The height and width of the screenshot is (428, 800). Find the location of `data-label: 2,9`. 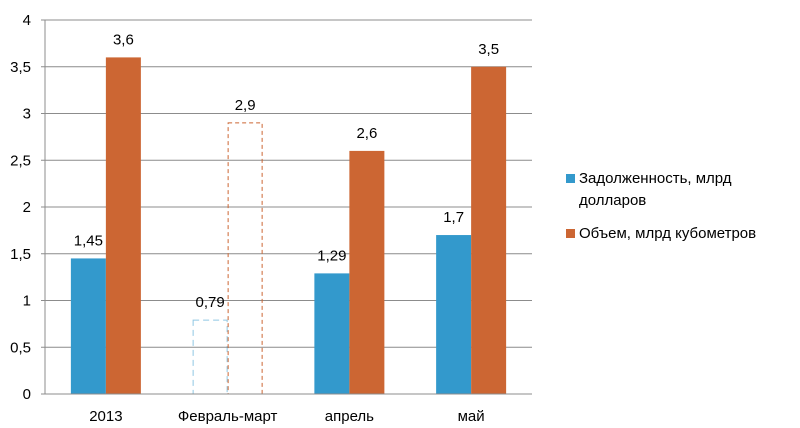

data-label: 2,9 is located at coordinates (245, 105).